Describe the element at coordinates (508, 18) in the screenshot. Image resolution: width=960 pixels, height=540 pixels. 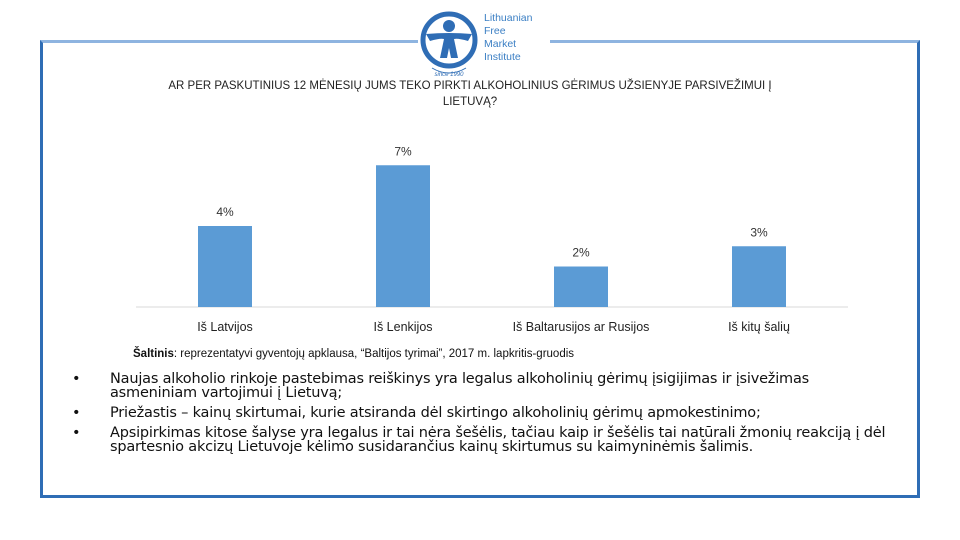
I see `logo-line: Lithuanian` at that location.